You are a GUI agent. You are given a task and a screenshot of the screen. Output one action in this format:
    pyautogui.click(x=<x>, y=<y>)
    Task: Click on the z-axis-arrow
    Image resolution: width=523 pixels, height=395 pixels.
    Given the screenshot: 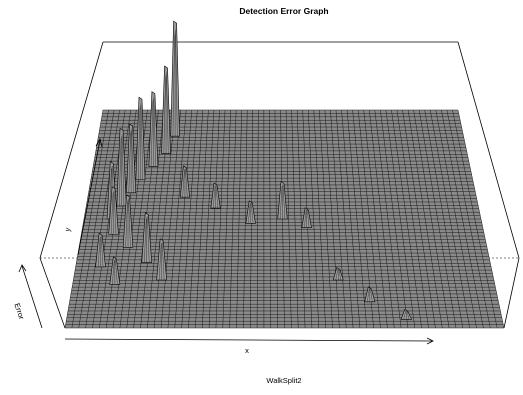 What is the action you would take?
    pyautogui.click(x=30, y=296)
    